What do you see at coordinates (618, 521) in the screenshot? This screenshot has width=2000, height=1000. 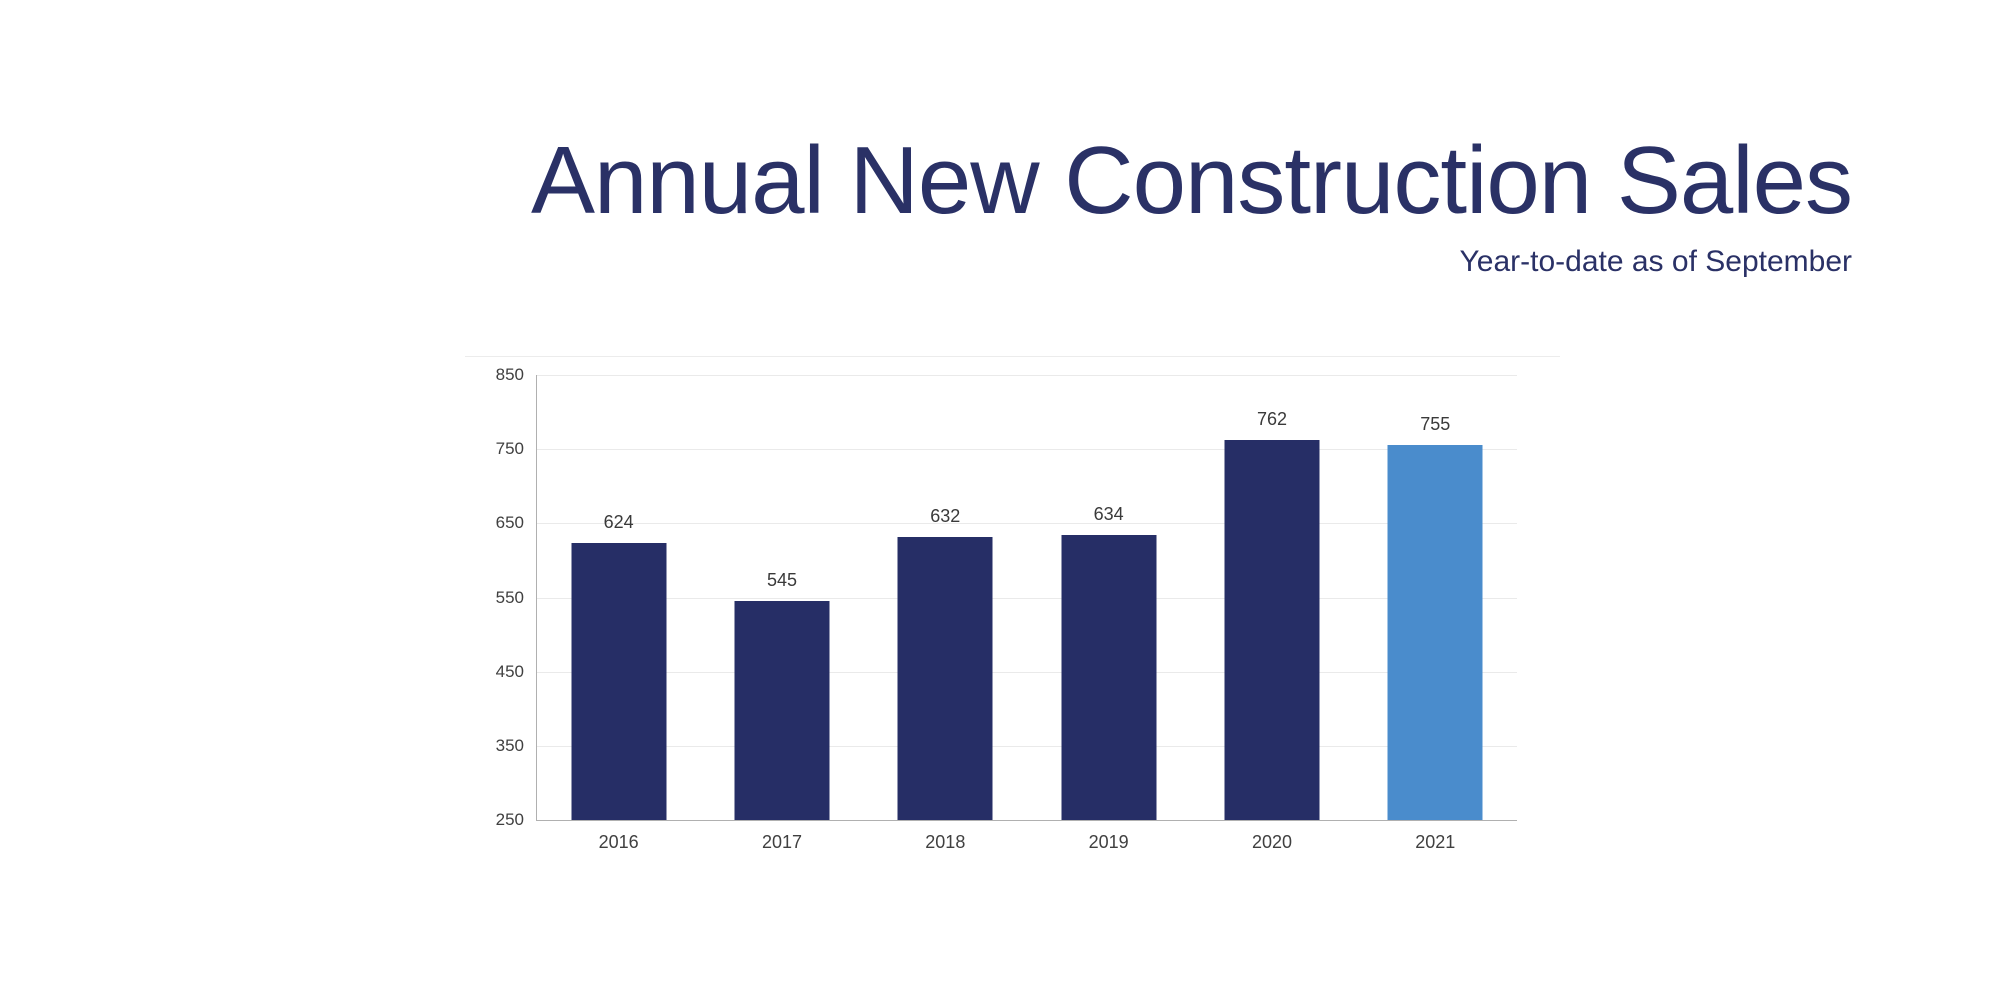 I see `bar-value-label-2016: 624` at bounding box center [618, 521].